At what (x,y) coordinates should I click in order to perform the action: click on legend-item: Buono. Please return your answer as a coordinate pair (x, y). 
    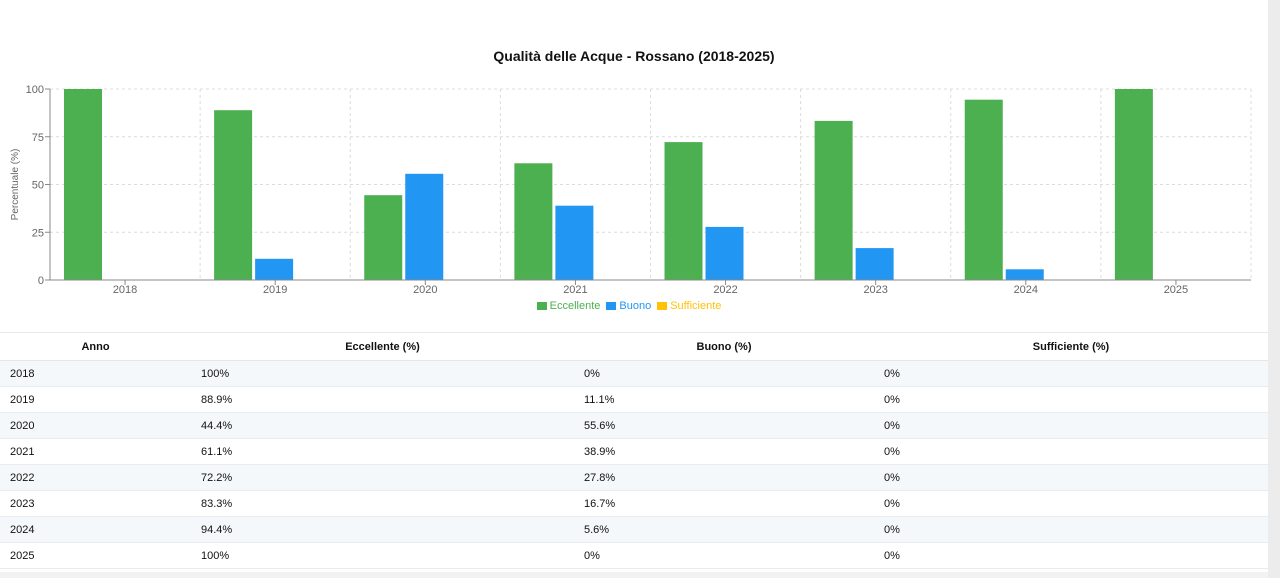
    Looking at the image, I should click on (628, 306).